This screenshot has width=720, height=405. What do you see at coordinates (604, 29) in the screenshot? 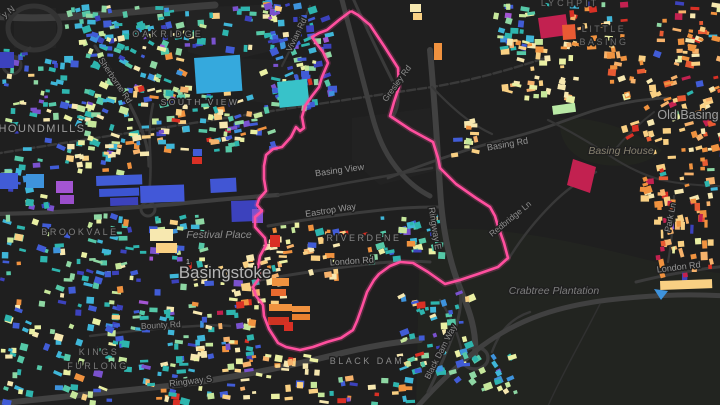
I see `map-label: LITTLE` at bounding box center [604, 29].